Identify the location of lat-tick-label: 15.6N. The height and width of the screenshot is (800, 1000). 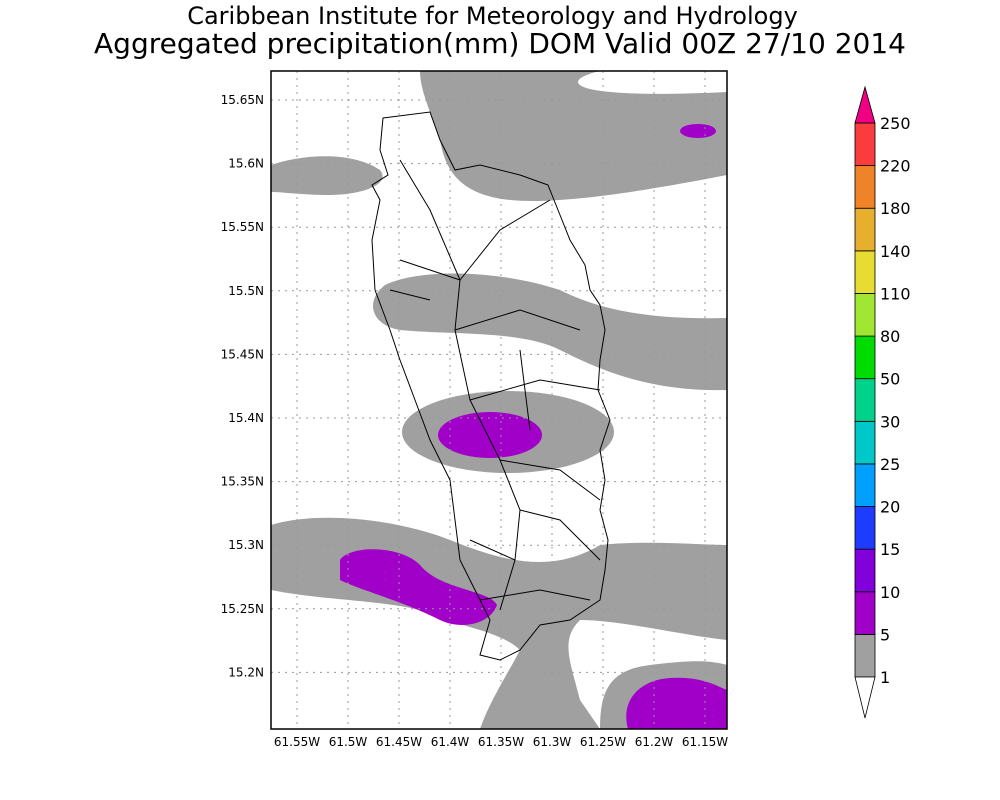
(246, 164).